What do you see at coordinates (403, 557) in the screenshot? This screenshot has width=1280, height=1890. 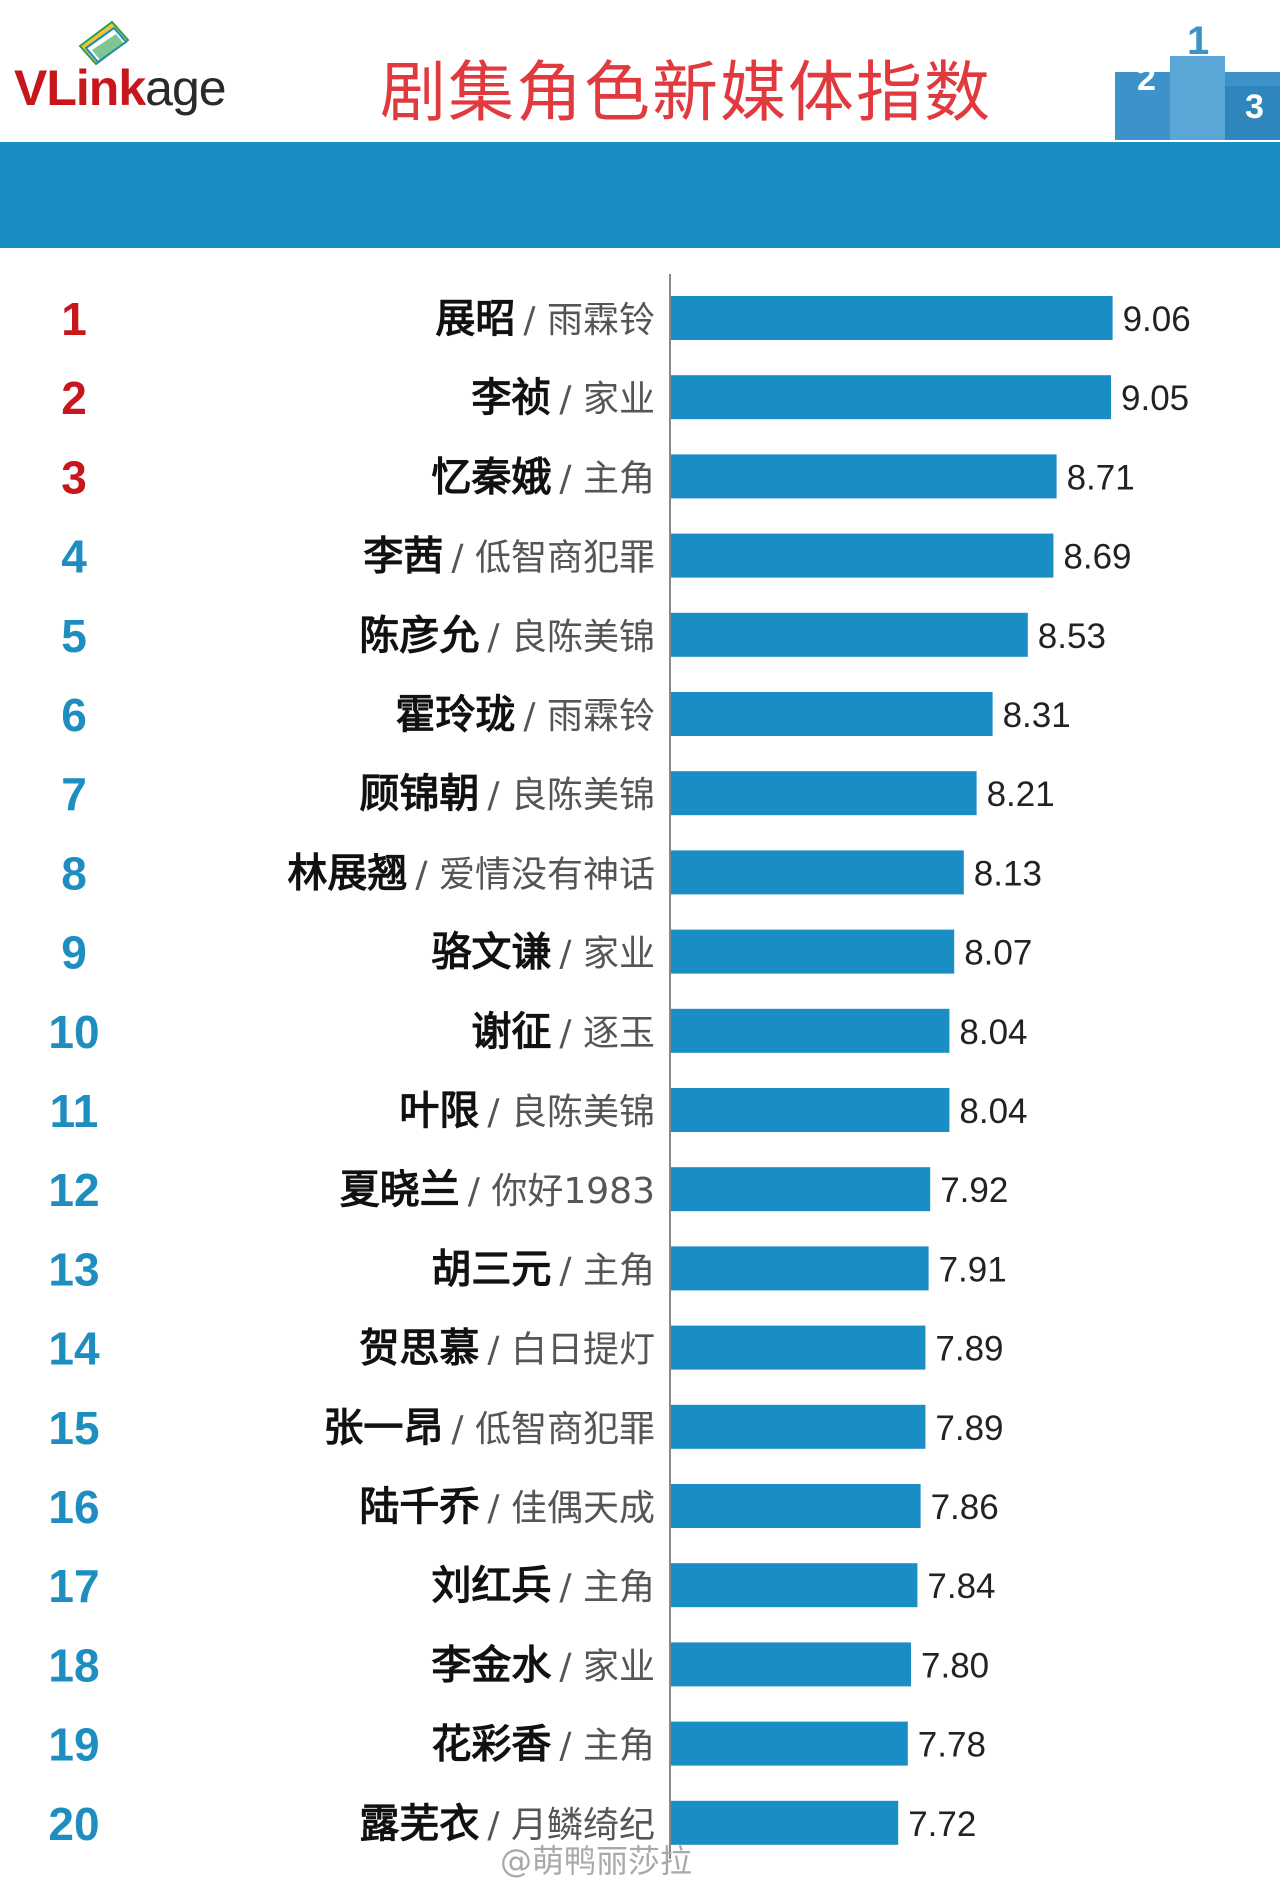 I see `character-name: 李茜` at bounding box center [403, 557].